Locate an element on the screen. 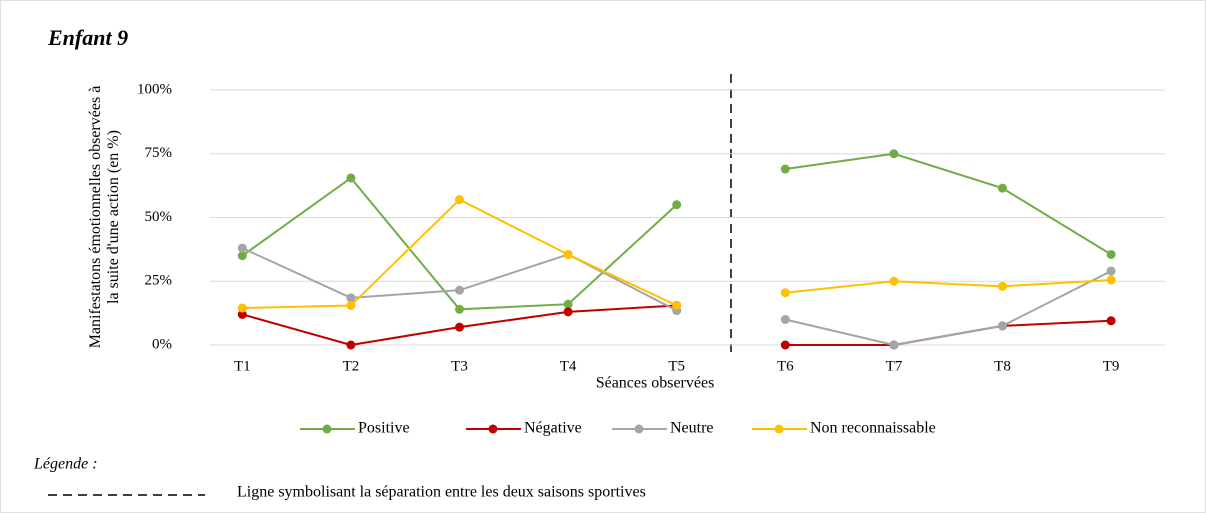  y-tick-label: 25% is located at coordinates (159, 281).